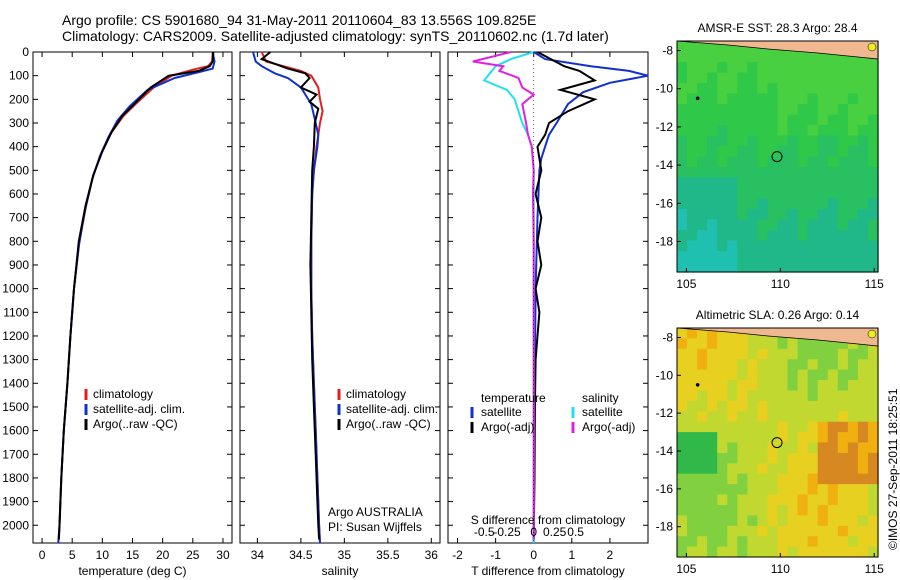 This screenshot has height=580, width=900. I want to click on temperature-y-tick-label: 1300, so click(15, 360).